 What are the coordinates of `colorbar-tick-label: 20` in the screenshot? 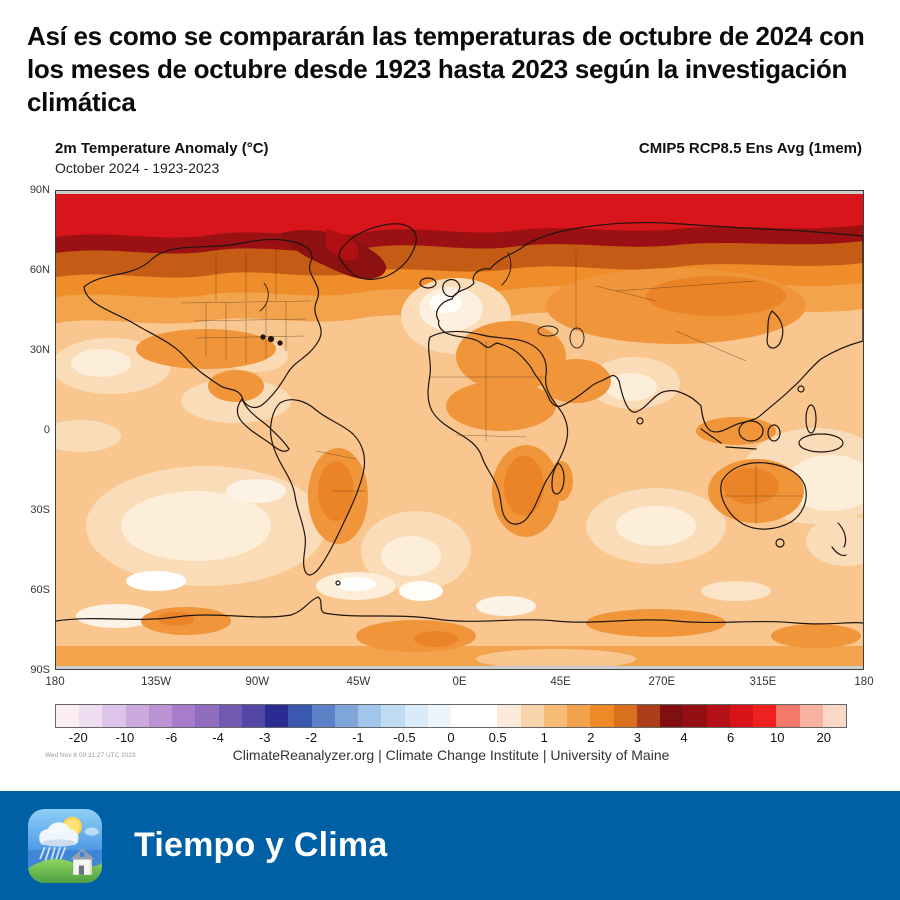 It's located at (824, 737).